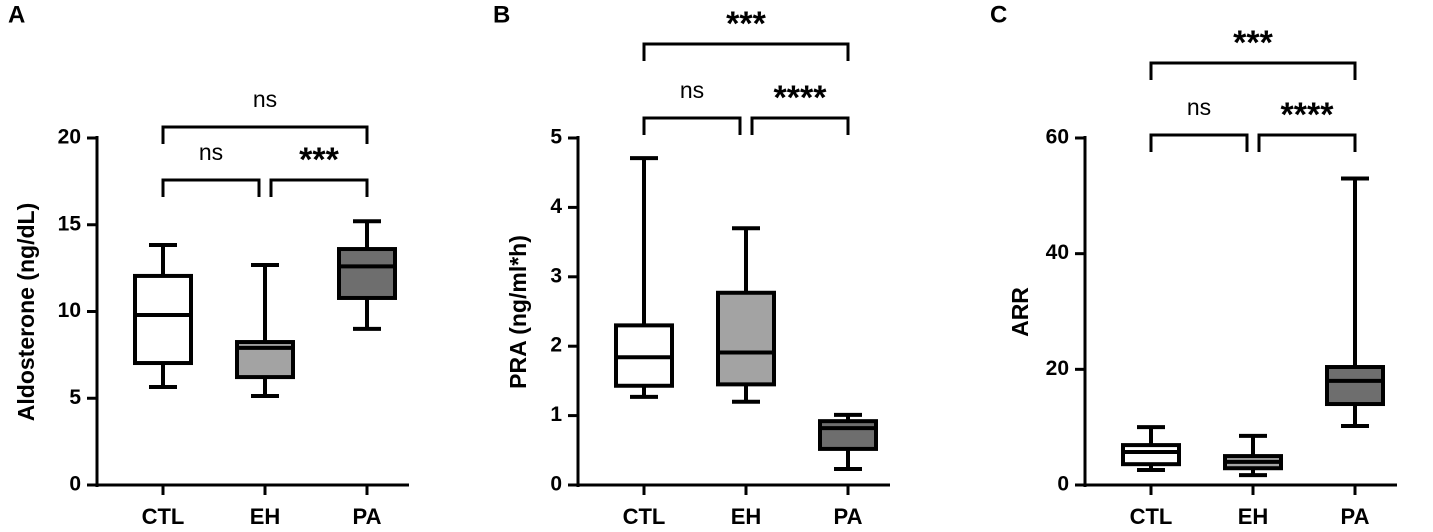 This screenshot has height=532, width=1433. Describe the element at coordinates (1020, 312) in the screenshot. I see `y-axis-label: ARR` at that location.